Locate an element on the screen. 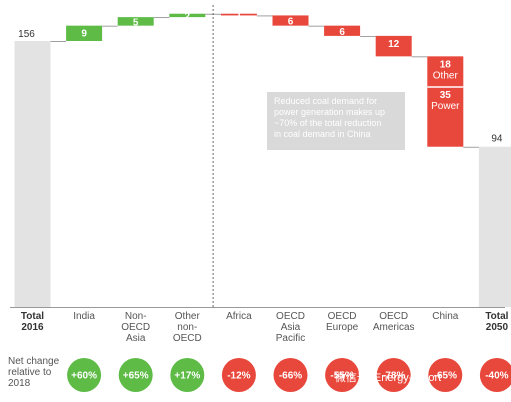 This screenshot has height=402, width=511. category-label: Other is located at coordinates (188, 316).